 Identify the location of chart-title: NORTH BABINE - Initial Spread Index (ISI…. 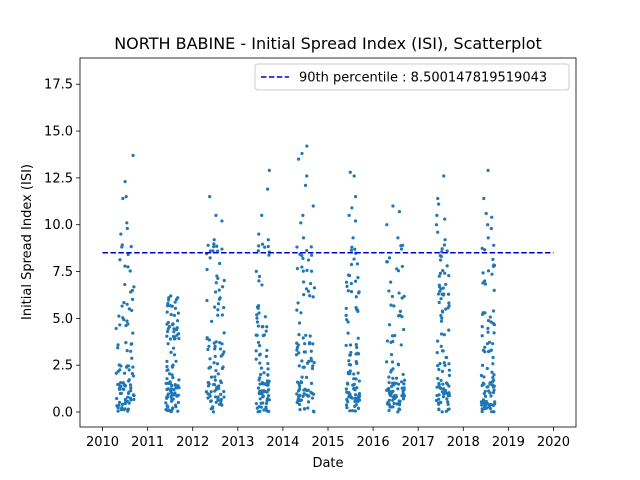
(328, 43).